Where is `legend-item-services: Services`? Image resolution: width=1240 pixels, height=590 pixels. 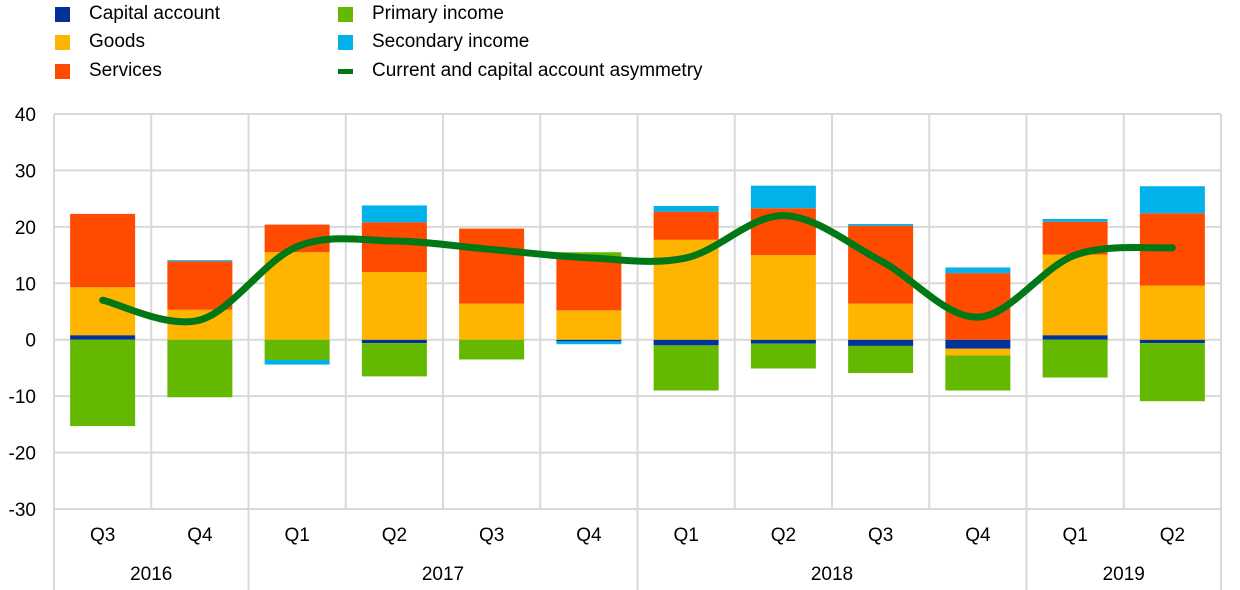
legend-item-services: Services is located at coordinates (108, 71).